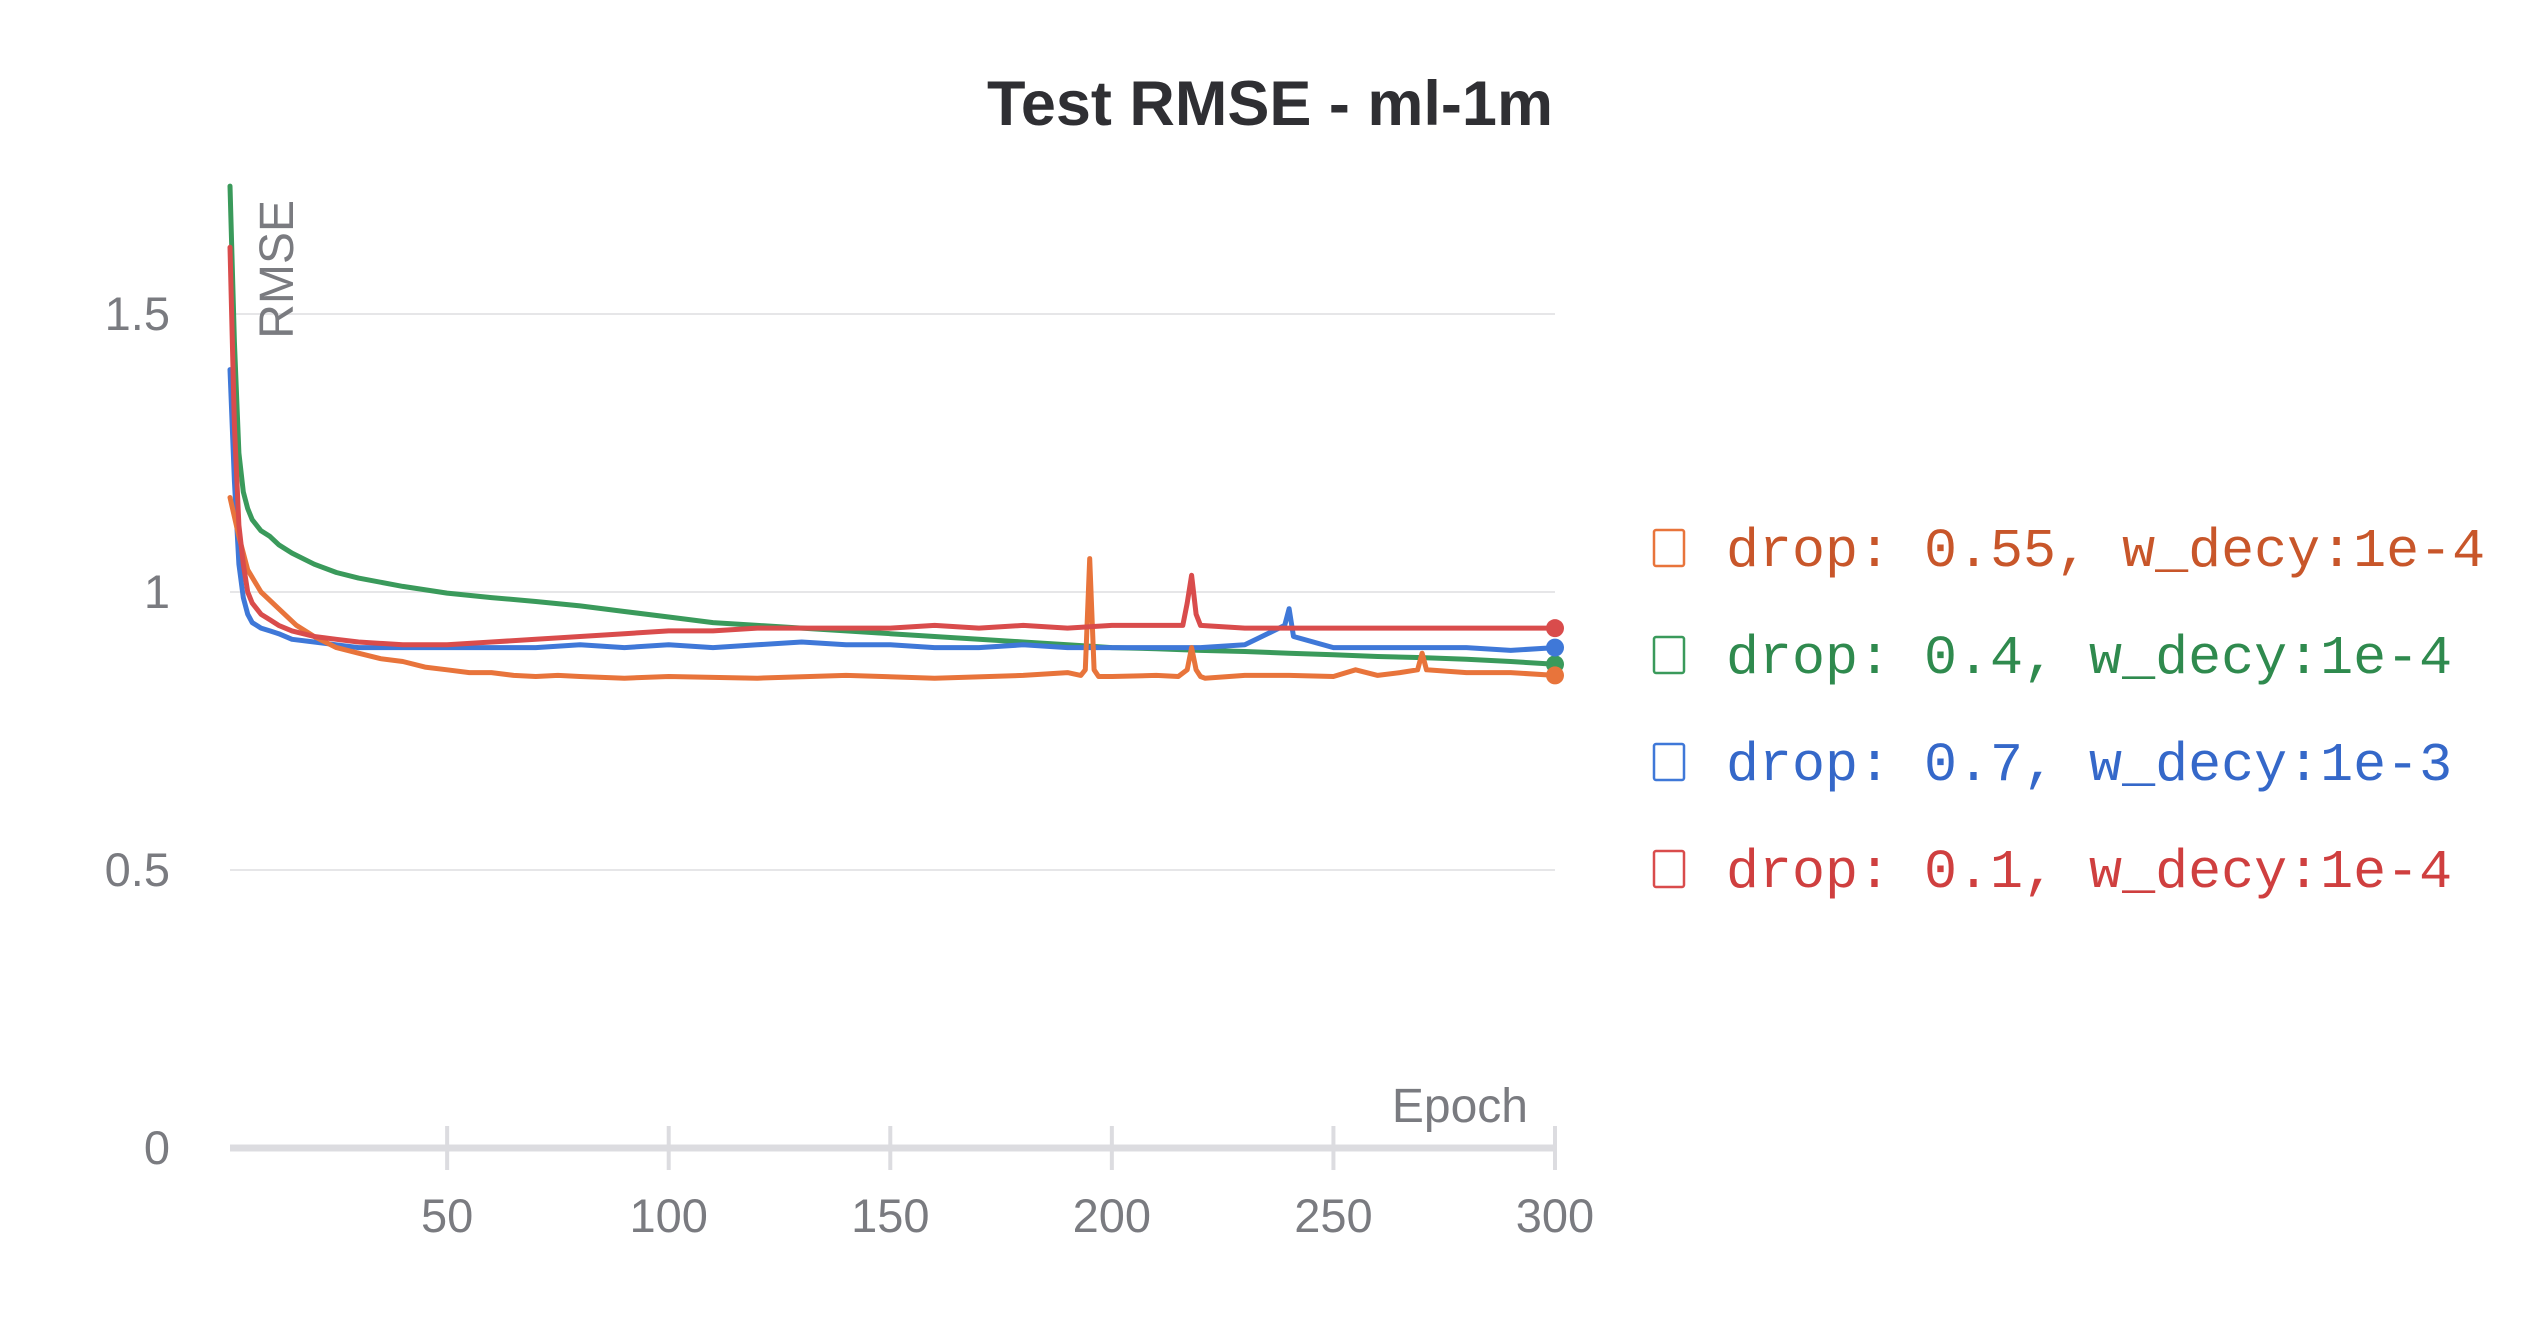 Image resolution: width=2528 pixels, height=1328 pixels. I want to click on x-tick-label: 50, so click(447, 1215).